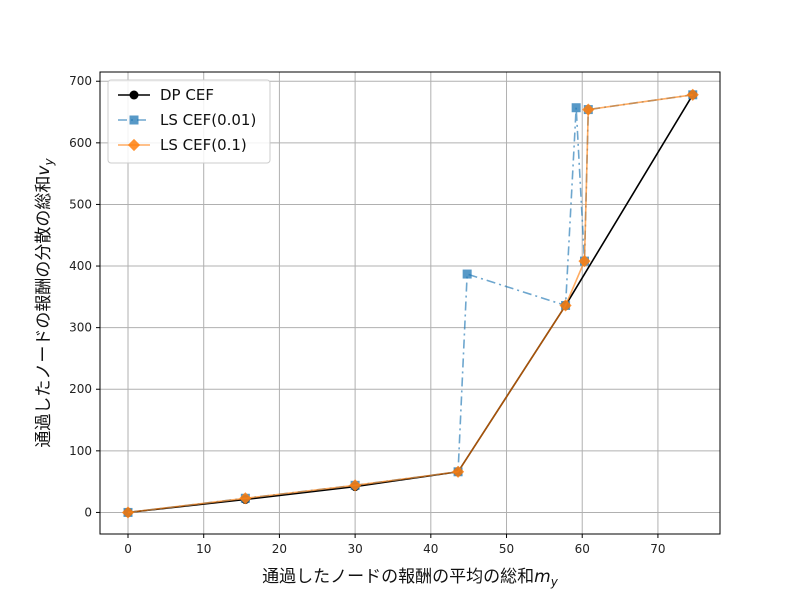 The width and height of the screenshot is (800, 600). I want to click on legend-entry: DP CEF, so click(166, 95).